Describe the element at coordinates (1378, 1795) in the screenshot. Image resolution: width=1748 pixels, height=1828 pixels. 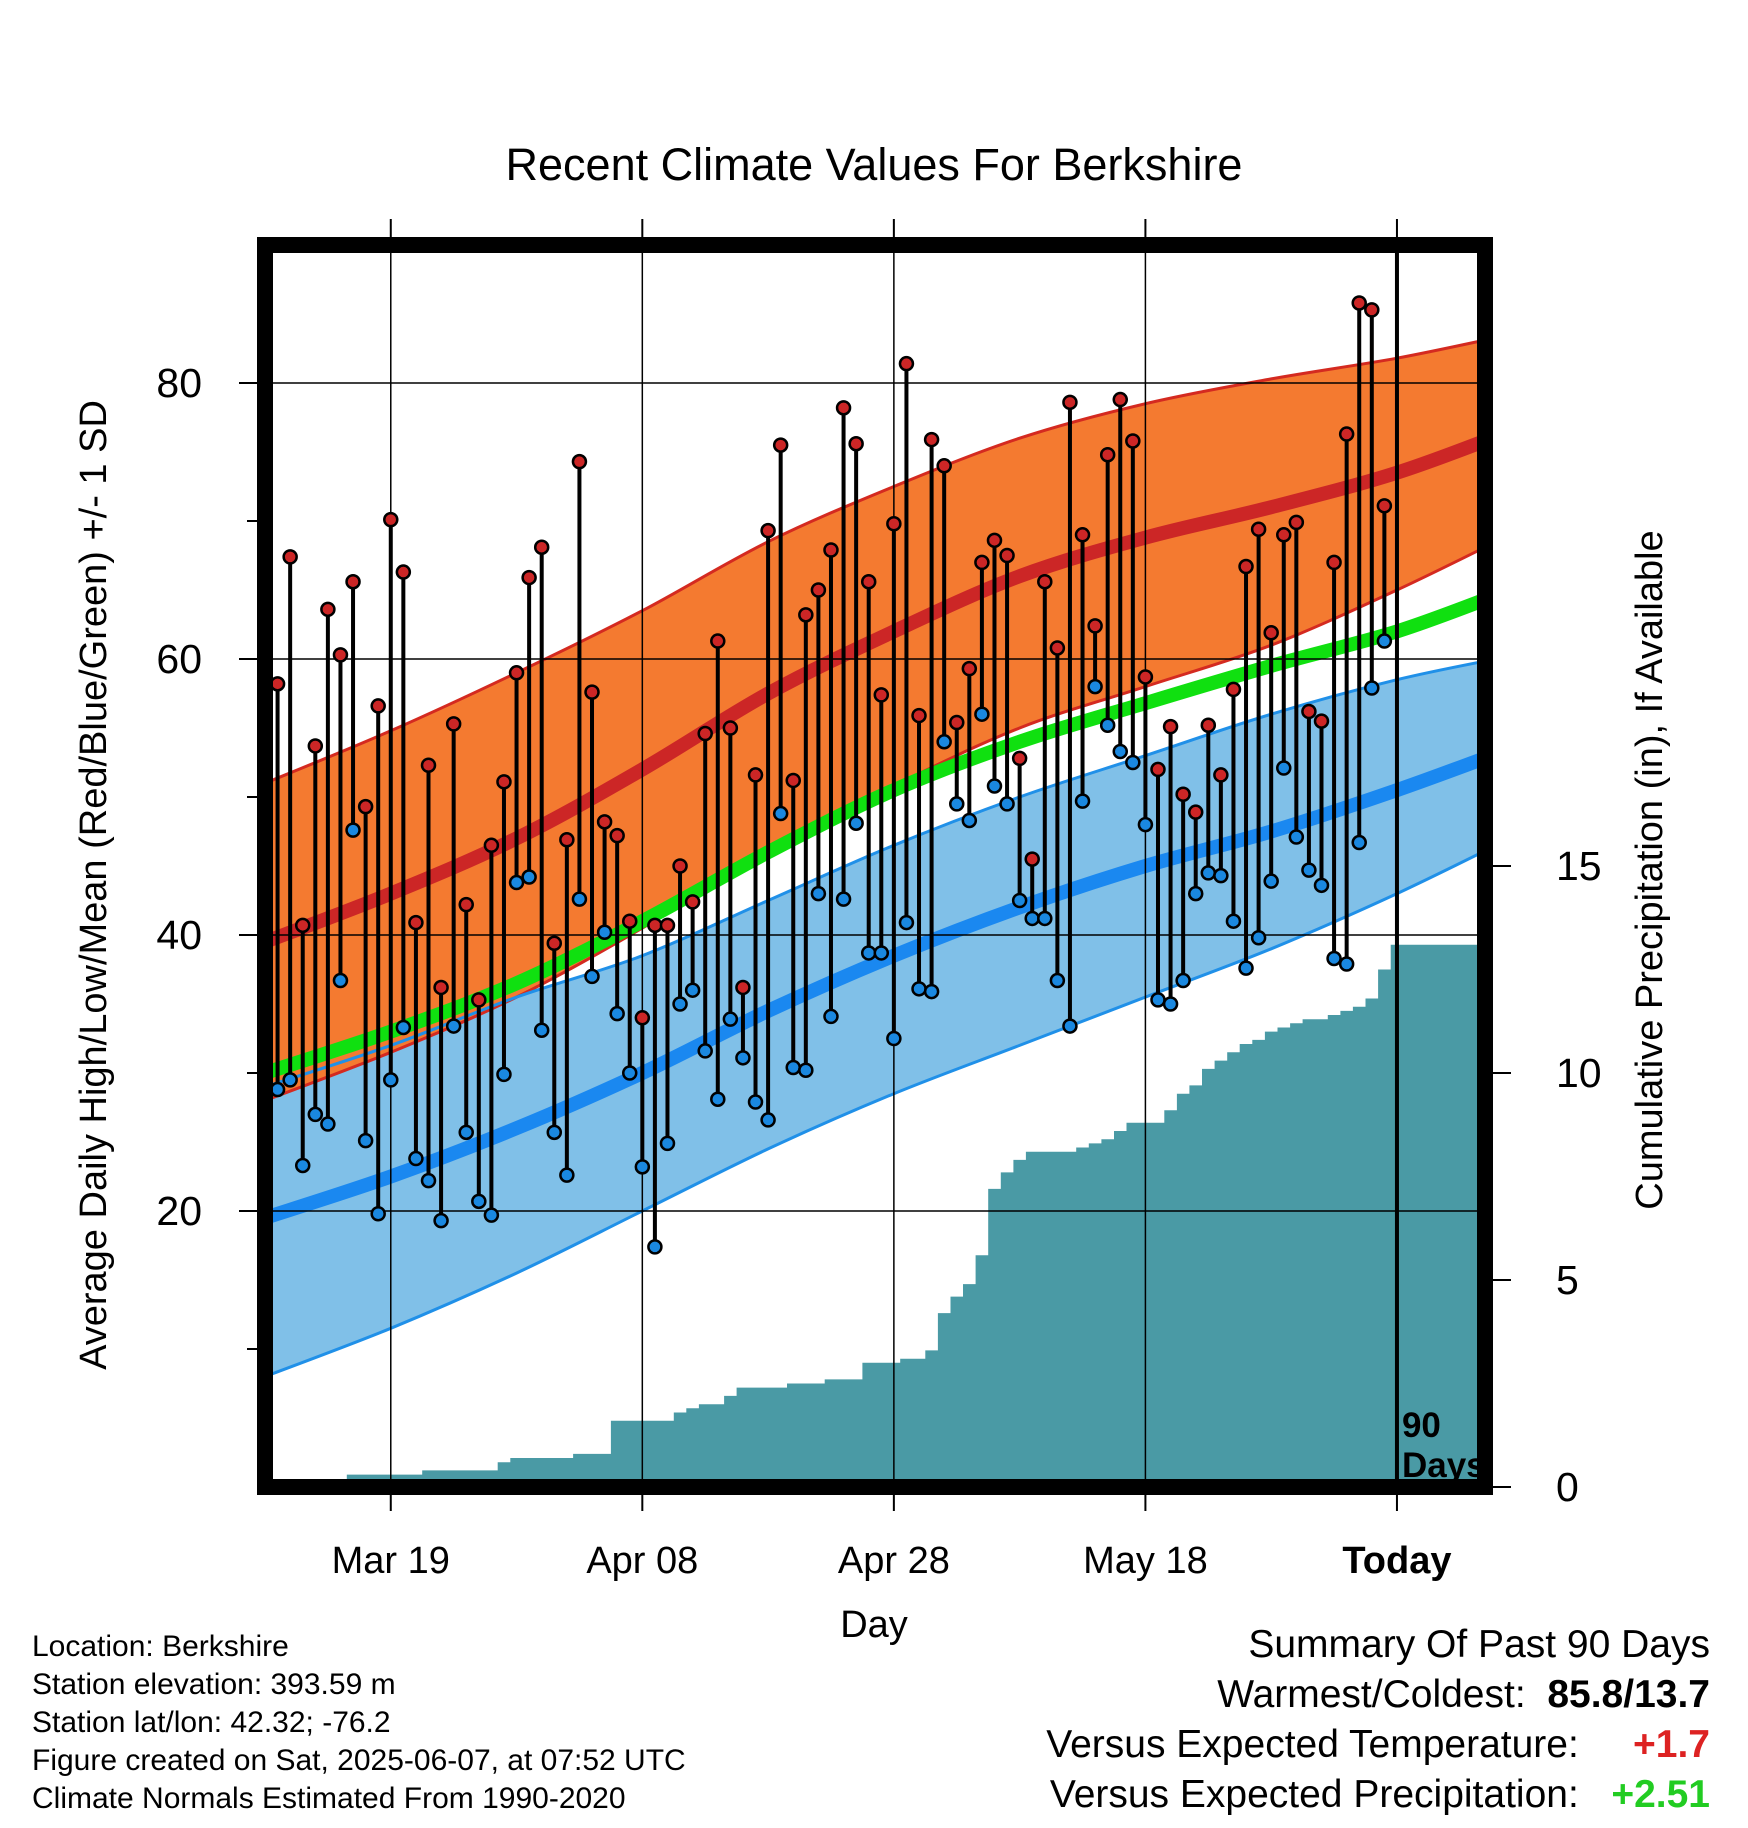
I see `summary-precip: Versus Expected Precipitation: +2.51` at that location.